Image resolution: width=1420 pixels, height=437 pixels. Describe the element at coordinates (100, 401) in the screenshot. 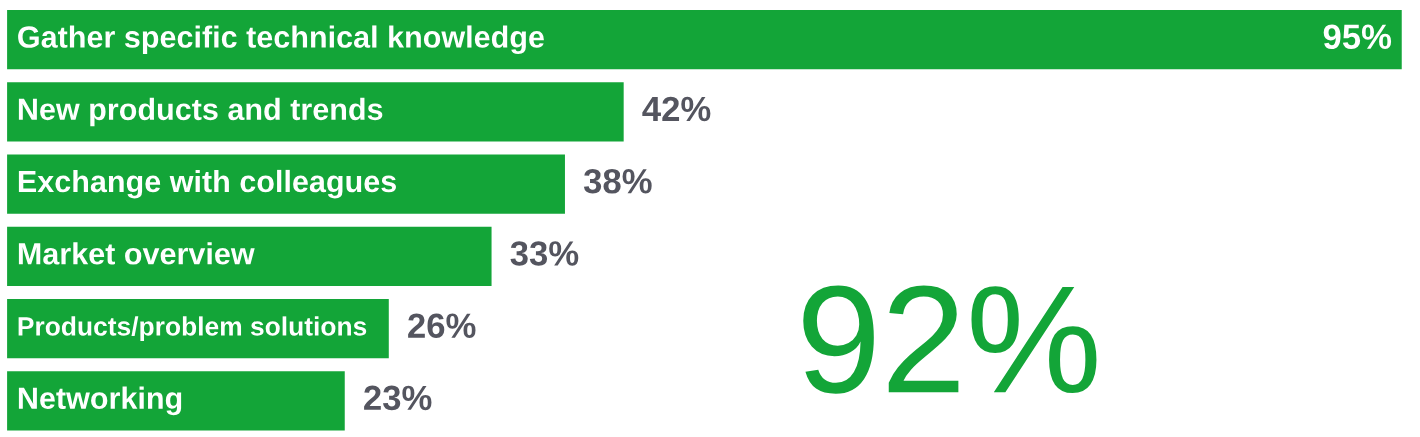

I see `y-tick-label: Networking` at that location.